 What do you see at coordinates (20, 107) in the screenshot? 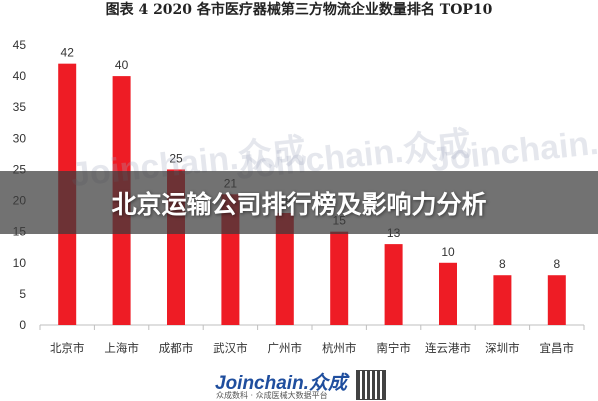
I see `y-tick-label: 35` at bounding box center [20, 107].